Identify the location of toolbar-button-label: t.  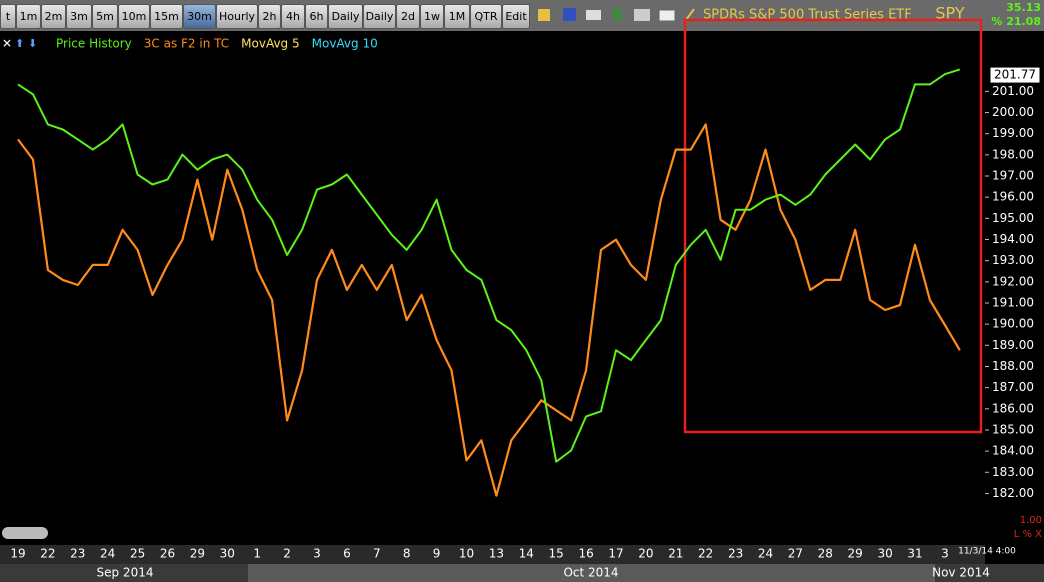
(8, 16).